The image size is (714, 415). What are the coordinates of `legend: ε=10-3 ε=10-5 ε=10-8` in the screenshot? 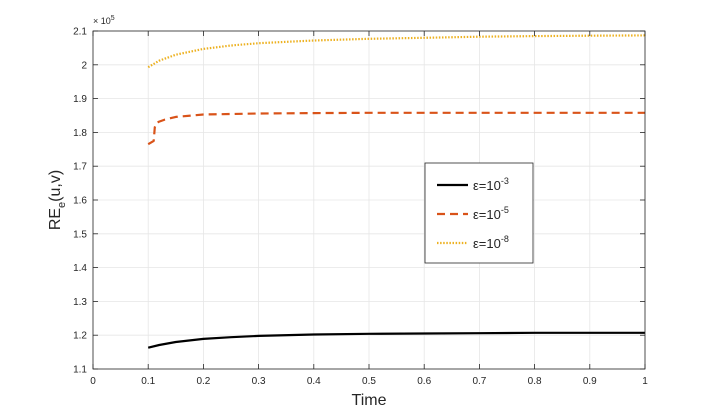 It's located at (479, 213).